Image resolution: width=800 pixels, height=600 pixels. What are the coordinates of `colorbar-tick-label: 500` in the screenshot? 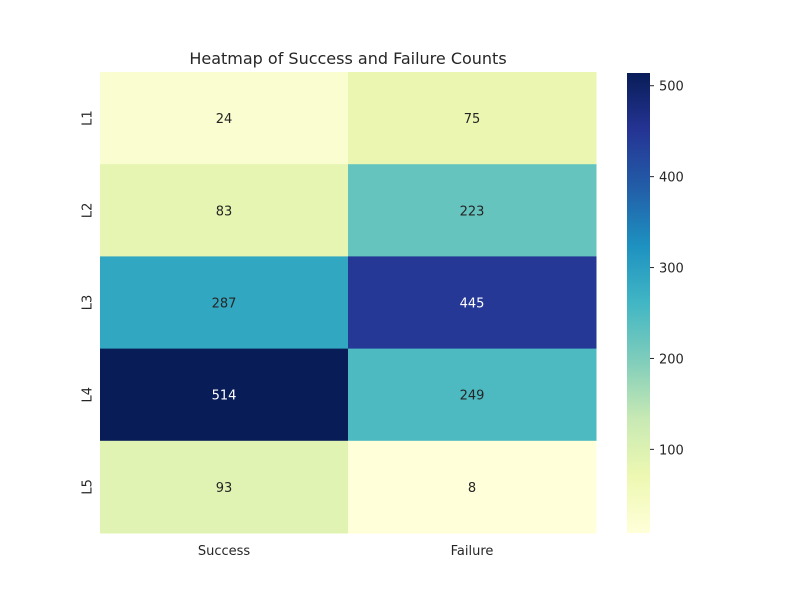 It's located at (671, 87).